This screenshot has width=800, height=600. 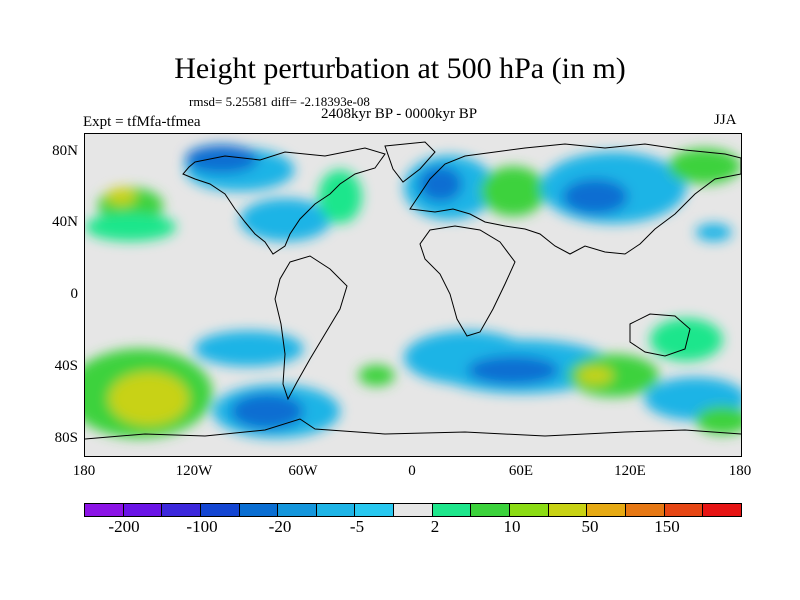 What do you see at coordinates (194, 471) in the screenshot?
I see `x-tick-120w: 120W` at bounding box center [194, 471].